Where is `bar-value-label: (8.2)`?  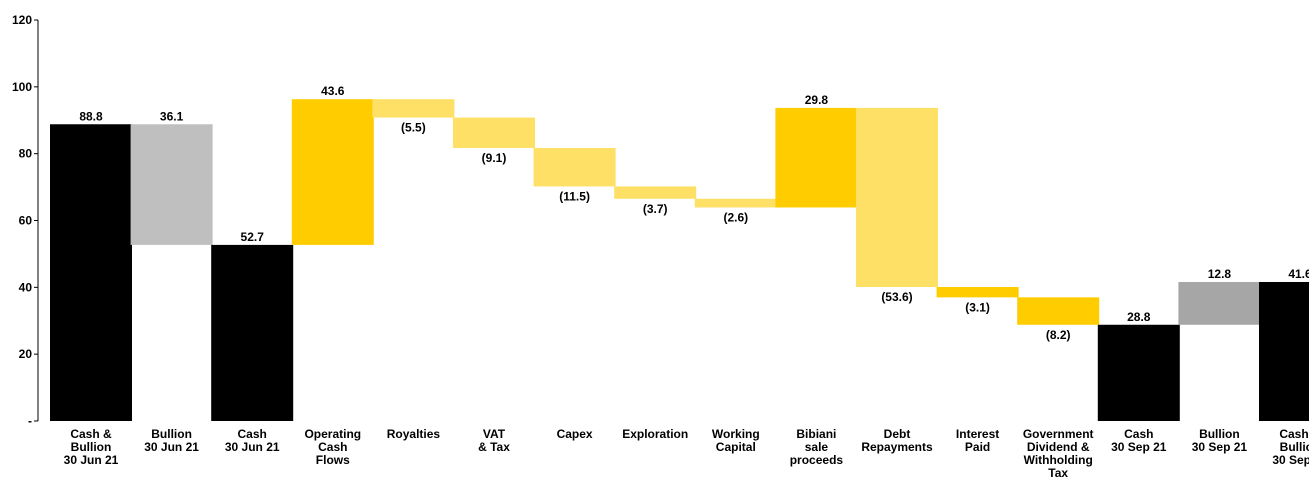
bar-value-label: (8.2) is located at coordinates (1058, 335).